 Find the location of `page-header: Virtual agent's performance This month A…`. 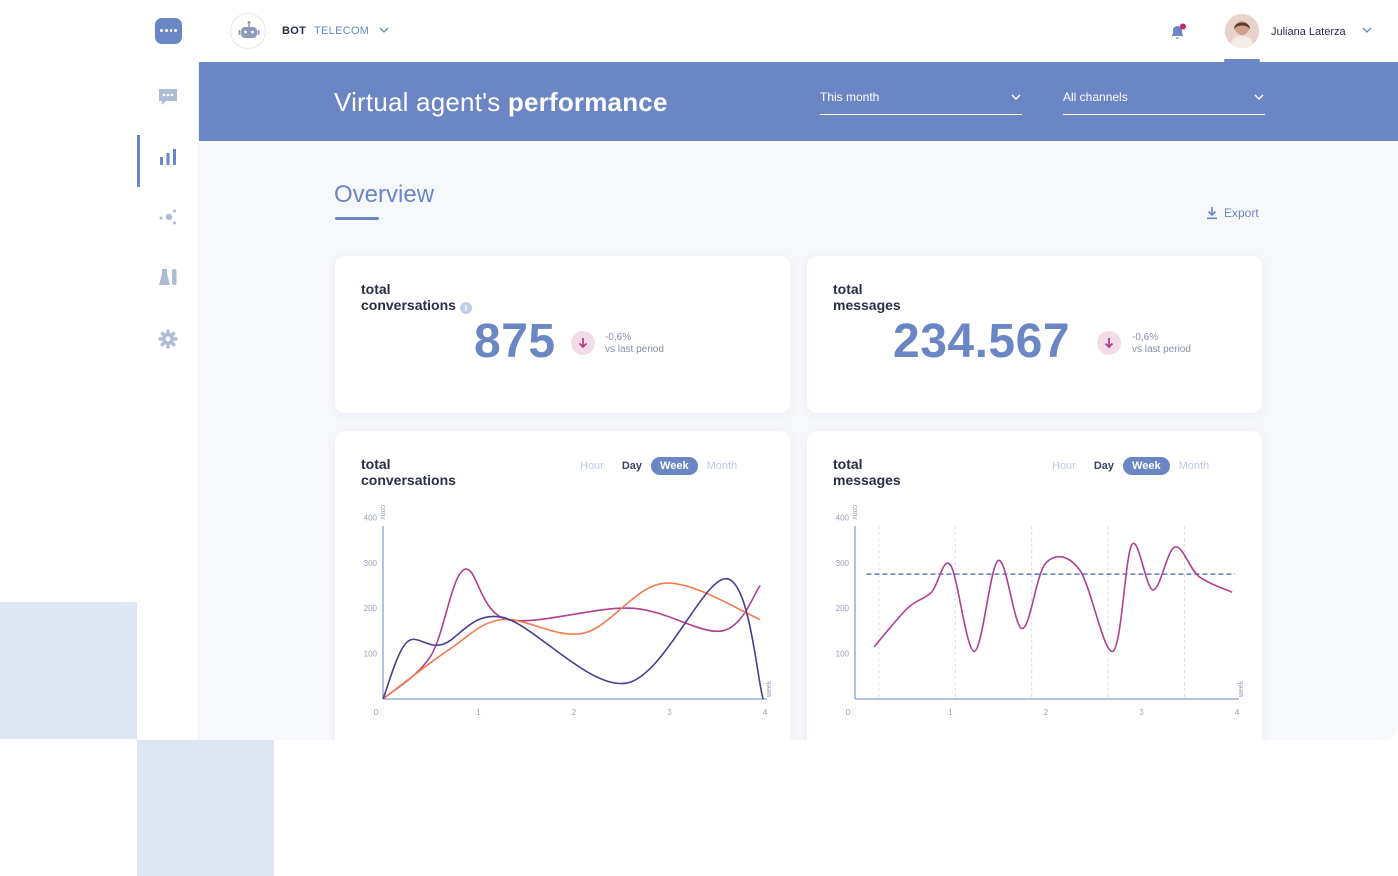

page-header: Virtual agent's performance This month A… is located at coordinates (798, 101).